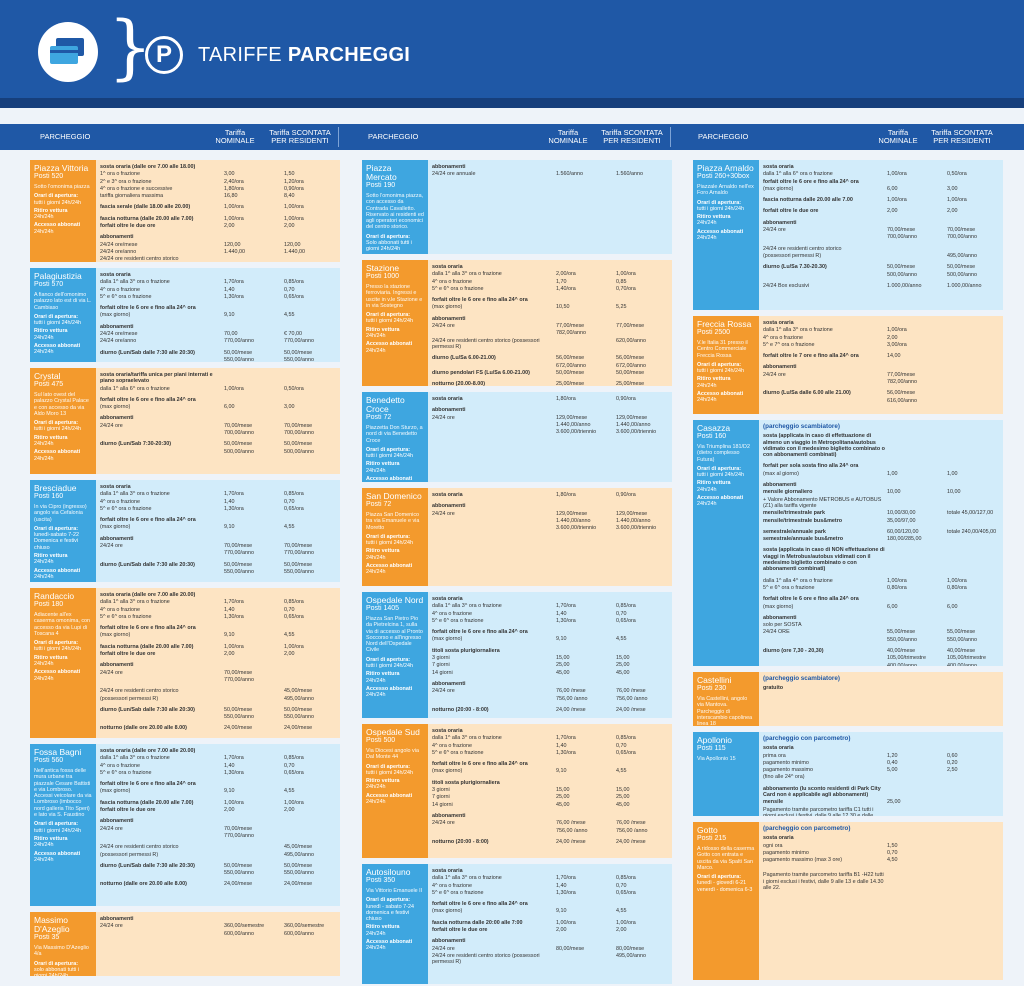 This screenshot has width=1024, height=986. Describe the element at coordinates (881, 588) in the screenshot. I see `tariff-row: 5^ e 6^ ora o frazione 0,80/ora 0,80/ora` at that location.